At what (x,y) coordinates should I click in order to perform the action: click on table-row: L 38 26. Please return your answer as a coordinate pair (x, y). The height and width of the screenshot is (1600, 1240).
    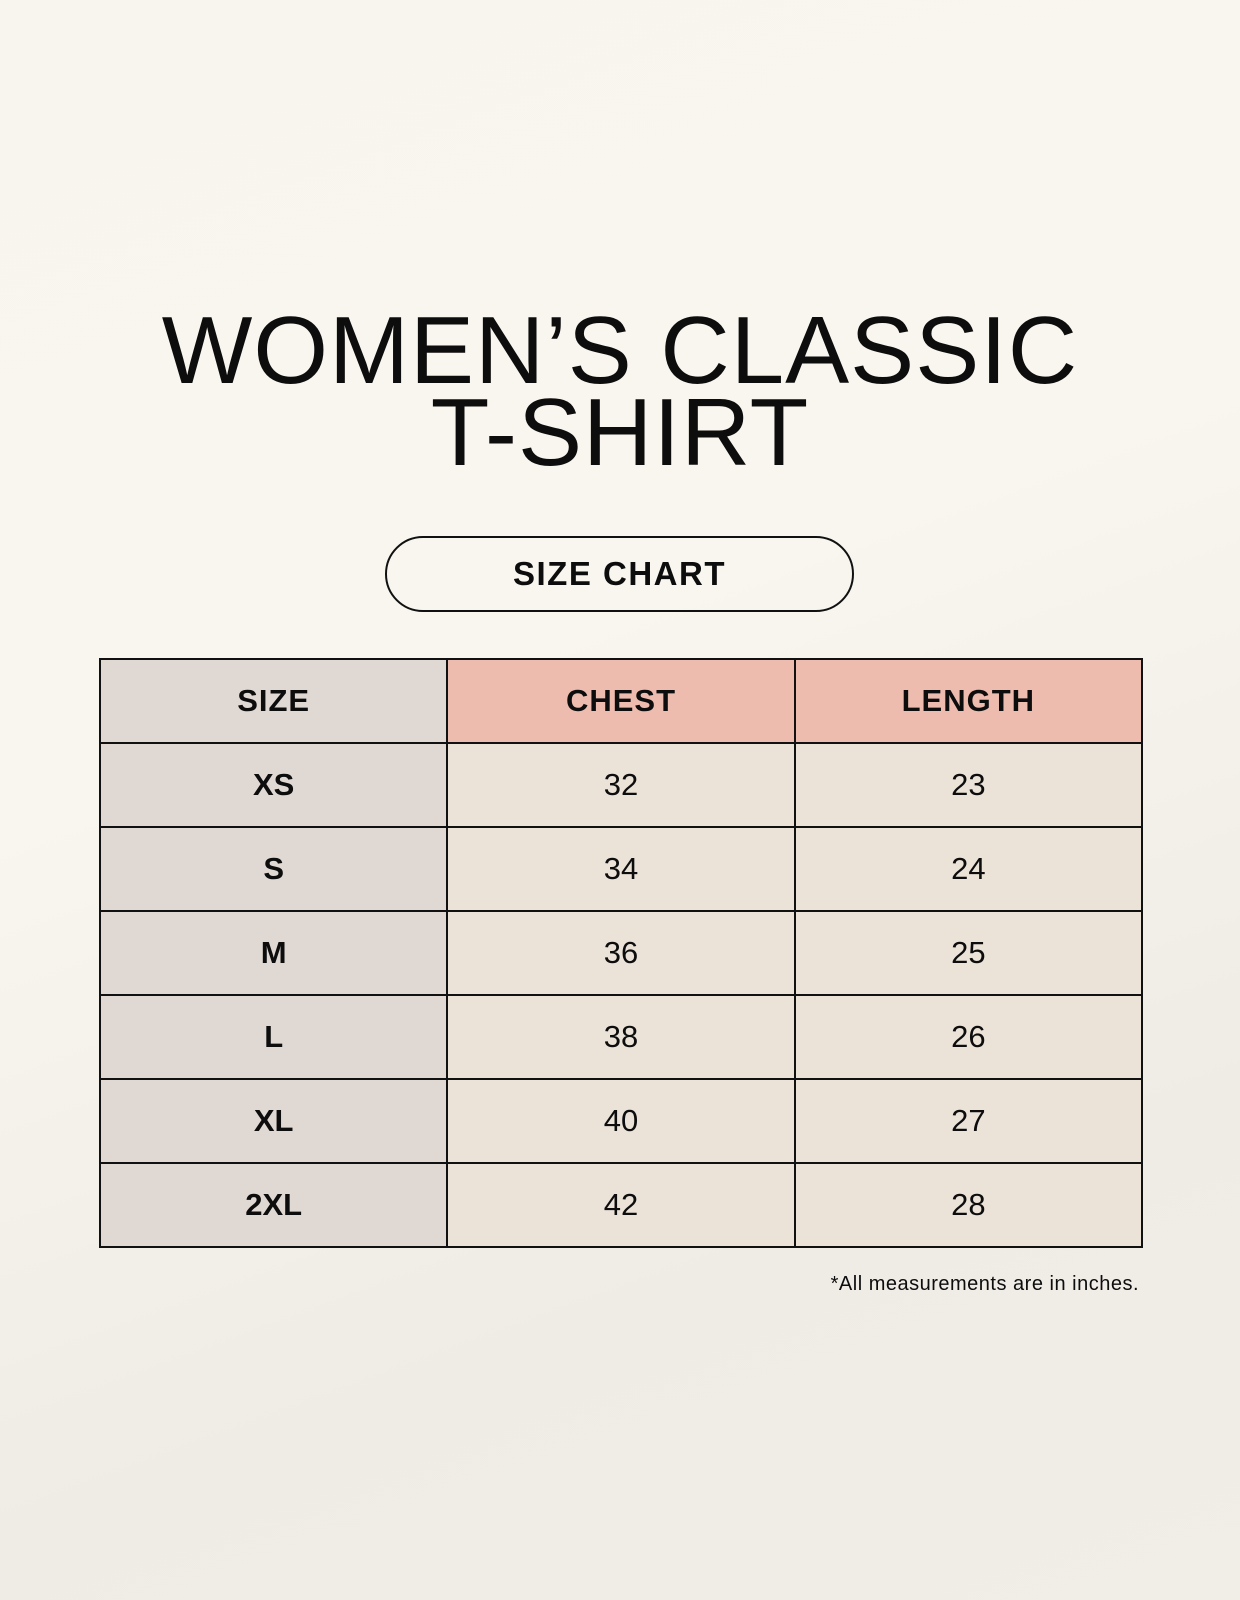
    Looking at the image, I should click on (621, 1037).